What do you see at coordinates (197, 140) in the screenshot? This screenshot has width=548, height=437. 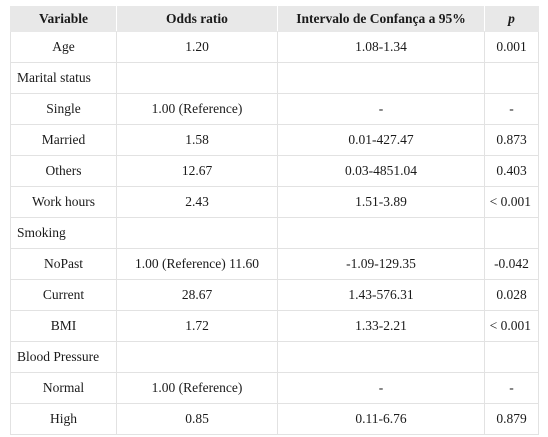 I see `odds-ratio-cell: 1.58` at bounding box center [197, 140].